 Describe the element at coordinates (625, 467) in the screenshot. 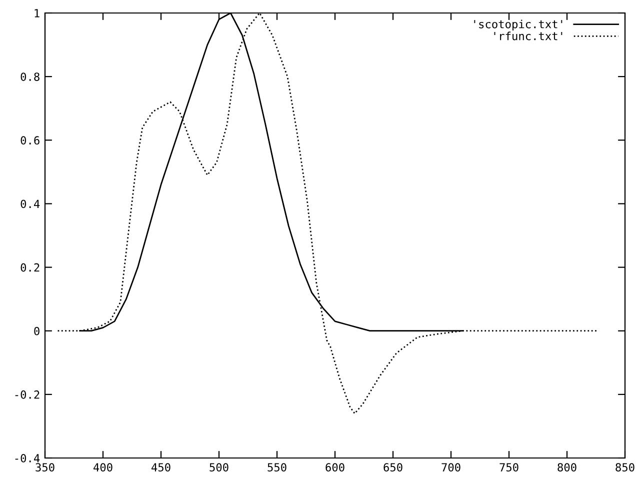

I see `x-tick-label: 850` at that location.